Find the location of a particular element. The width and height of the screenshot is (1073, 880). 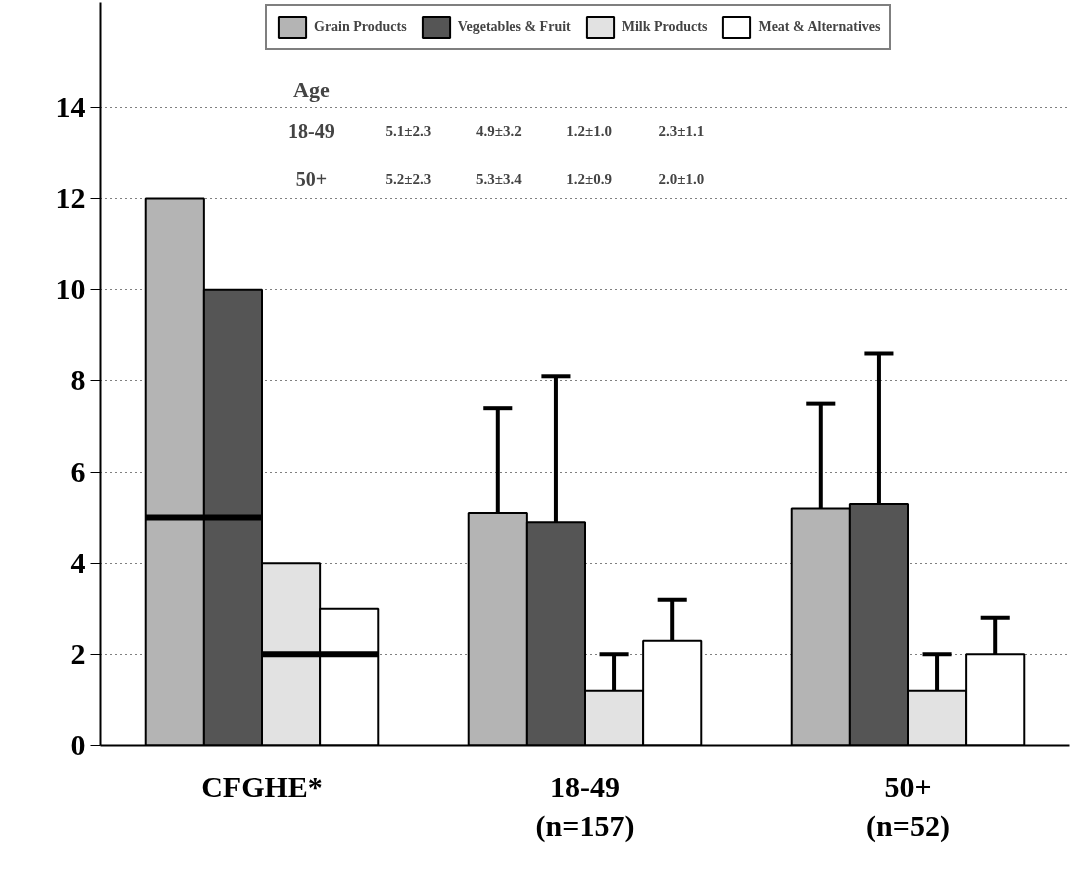

x-tick-label: CFGHE* is located at coordinates (262, 786).